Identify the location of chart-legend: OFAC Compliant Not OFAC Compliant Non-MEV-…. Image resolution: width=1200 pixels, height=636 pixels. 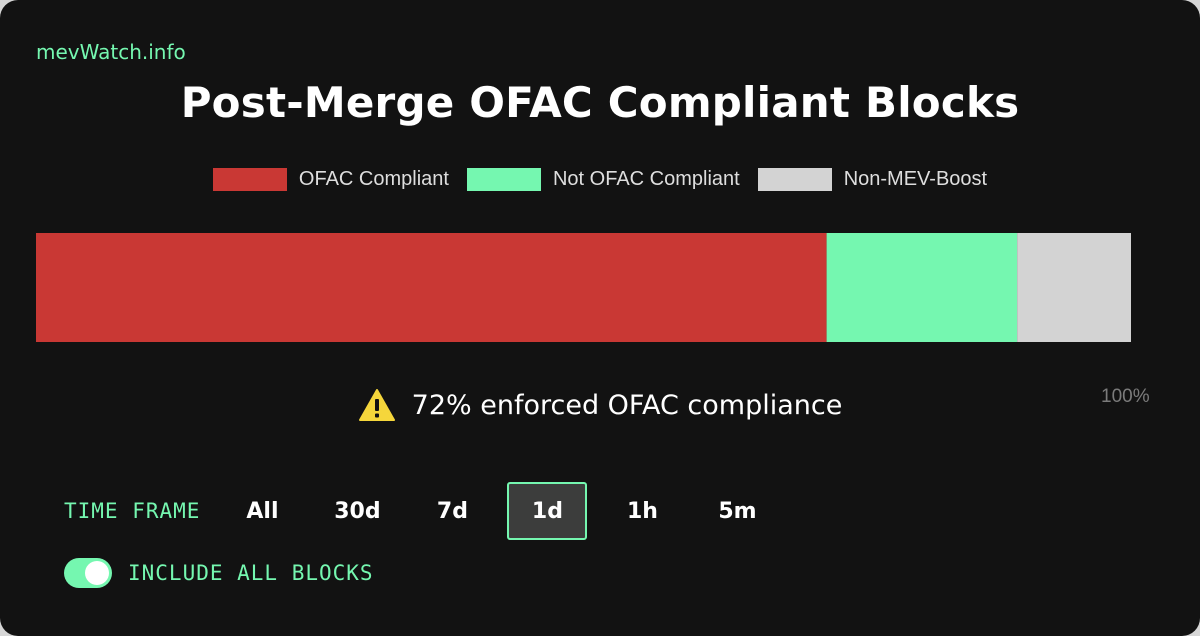
(600, 179).